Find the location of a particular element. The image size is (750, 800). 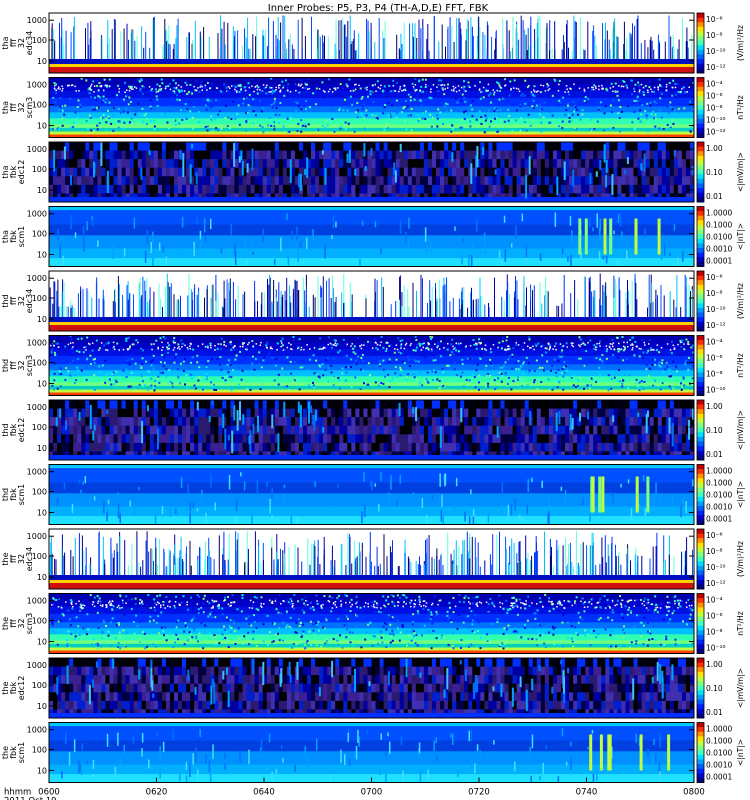

colorbar-tick-label: 0.01 is located at coordinates (714, 454).